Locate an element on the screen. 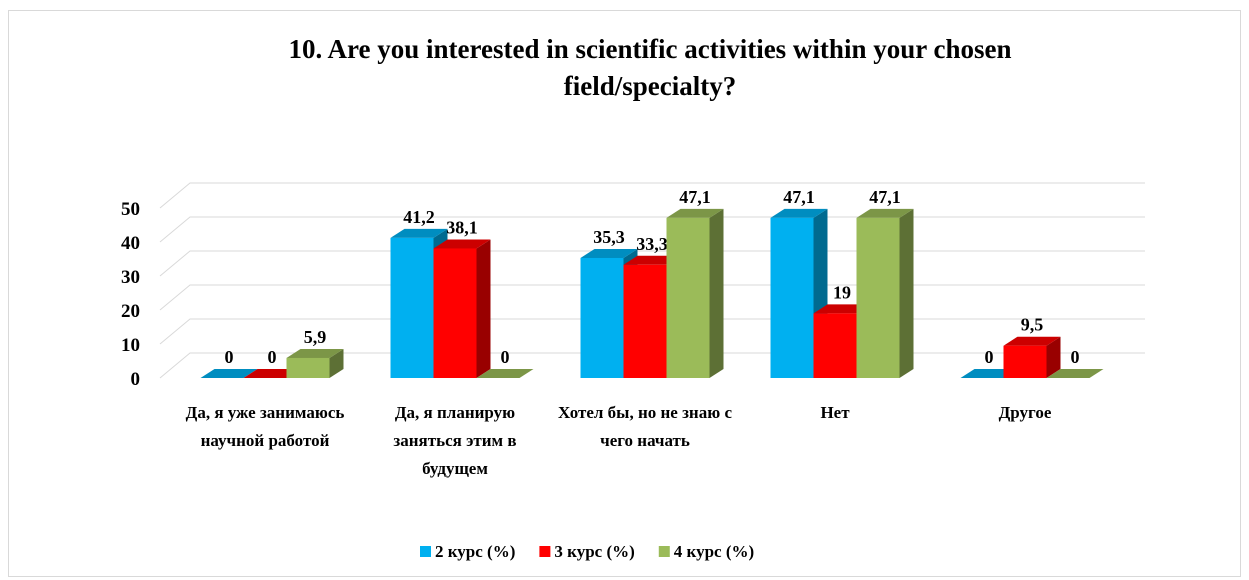 This screenshot has width=1249, height=580. y-tick-label: 30 is located at coordinates (130, 277).